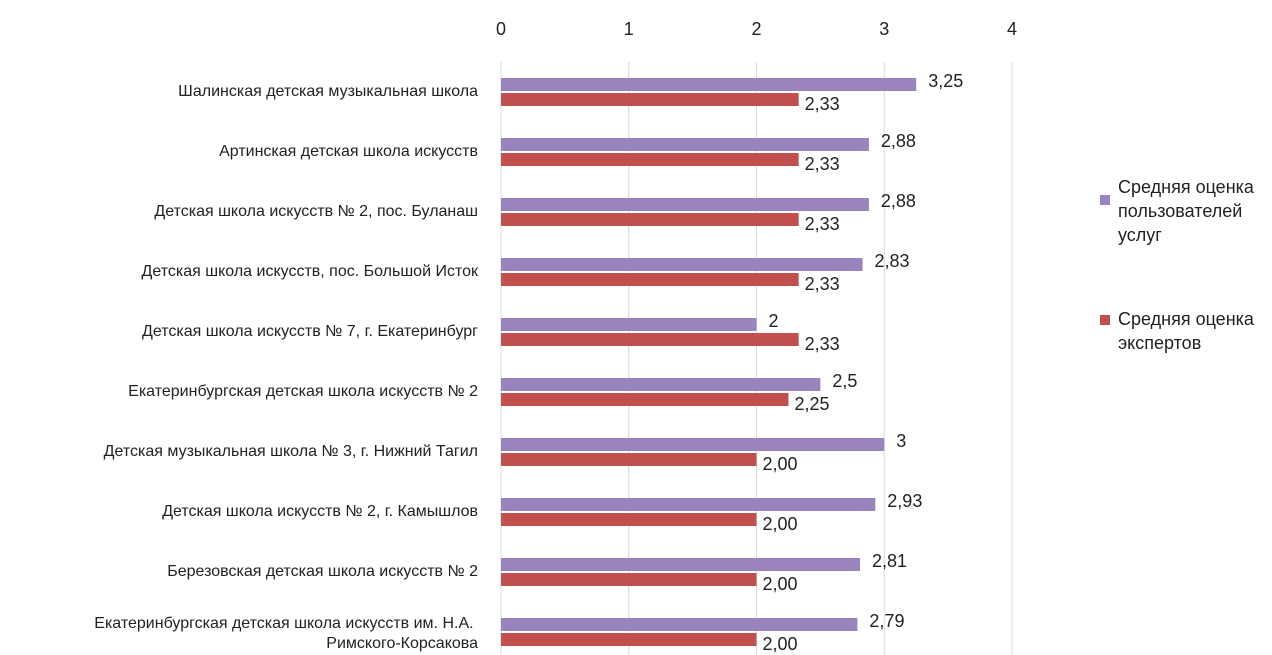  What do you see at coordinates (811, 404) in the screenshot?
I see `data-label: 2,25` at bounding box center [811, 404].